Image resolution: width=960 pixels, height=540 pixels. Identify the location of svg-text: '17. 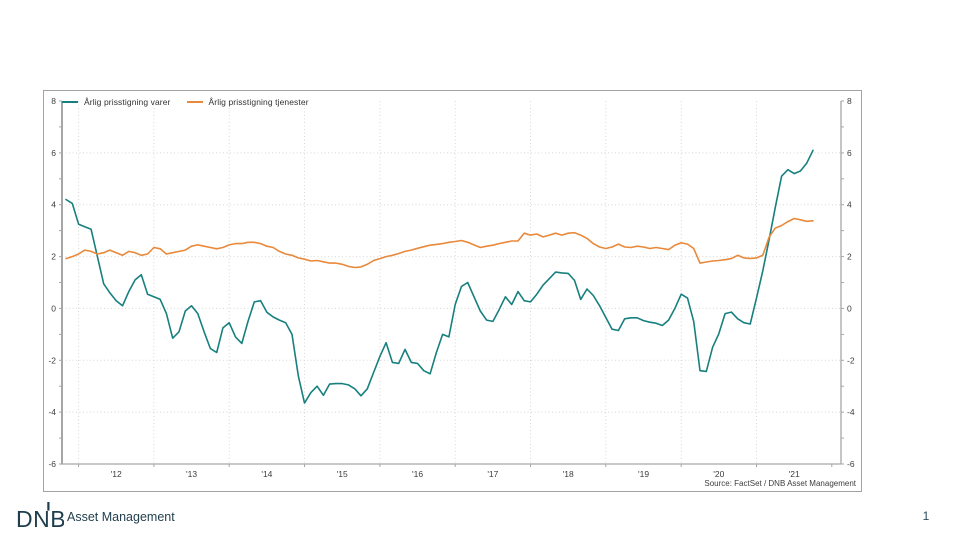
(492, 474).